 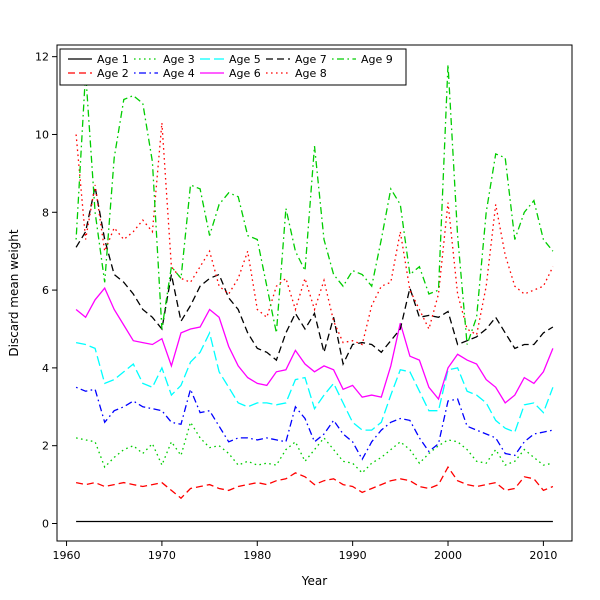 What do you see at coordinates (314, 581) in the screenshot?
I see `x-axis-title: Year` at bounding box center [314, 581].